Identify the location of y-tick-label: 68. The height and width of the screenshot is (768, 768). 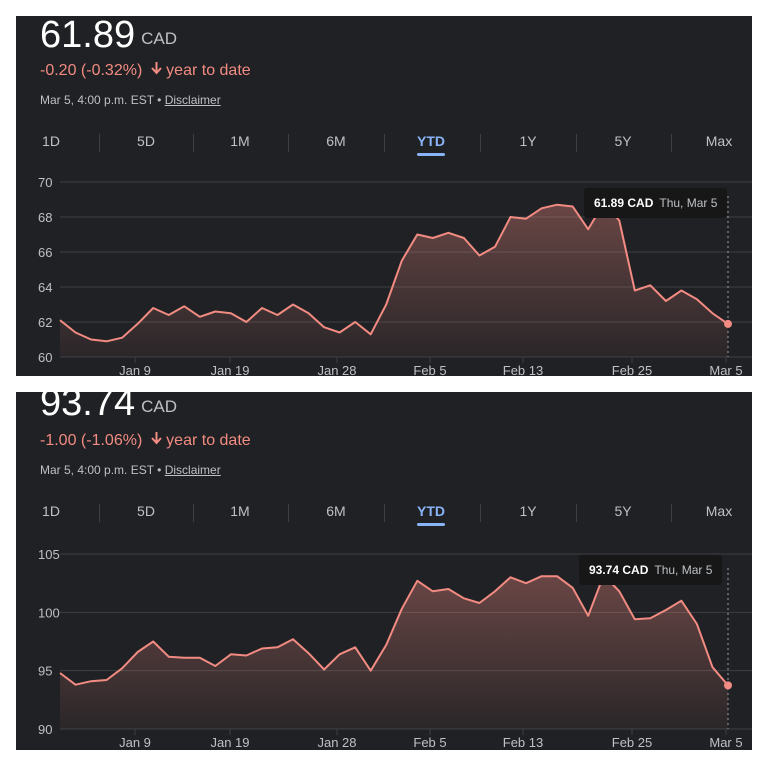
(45, 217).